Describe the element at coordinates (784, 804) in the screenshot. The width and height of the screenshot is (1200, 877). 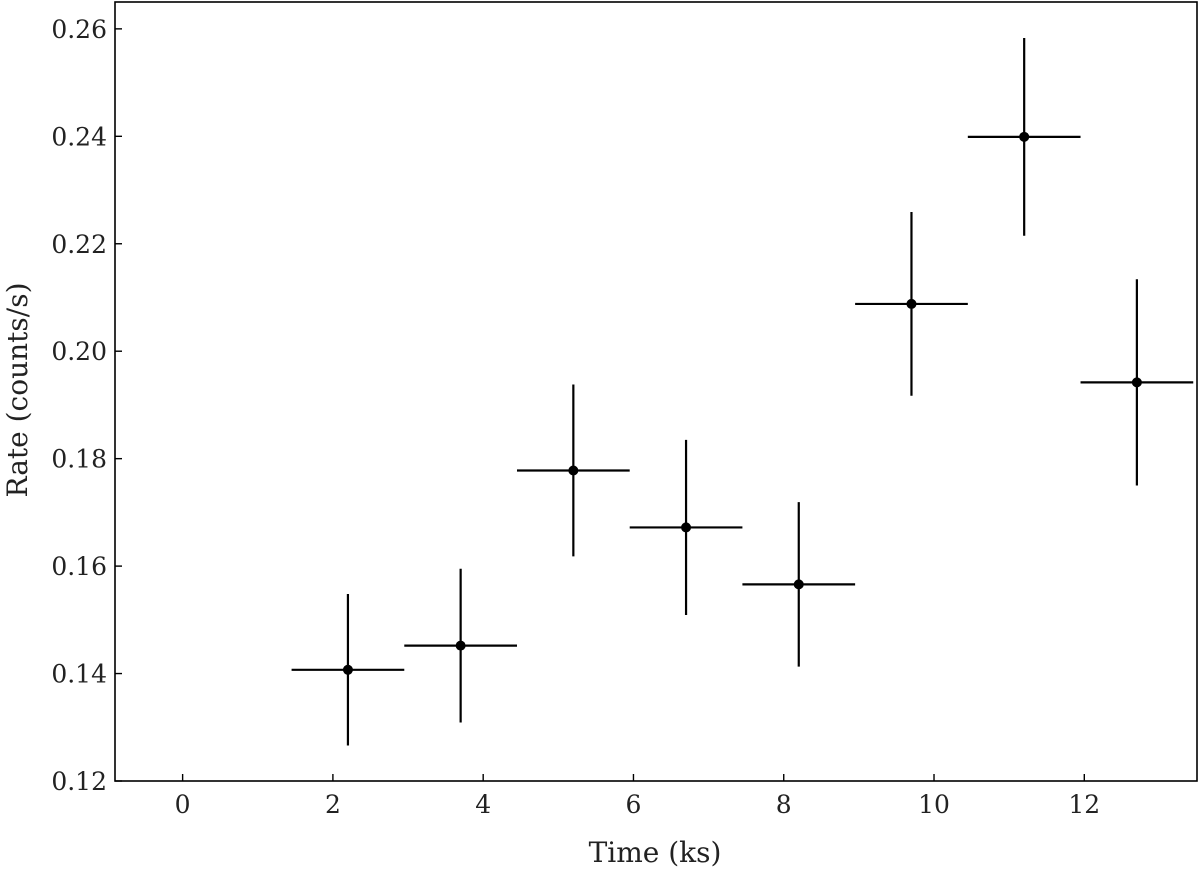
I see `x-tick-label-4: 8` at that location.